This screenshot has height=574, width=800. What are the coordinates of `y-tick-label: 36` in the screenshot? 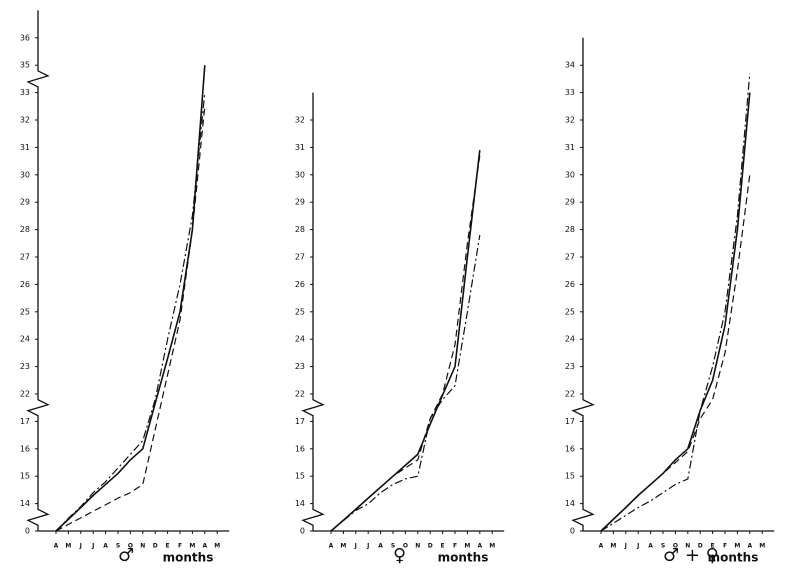 It's located at (25, 37).